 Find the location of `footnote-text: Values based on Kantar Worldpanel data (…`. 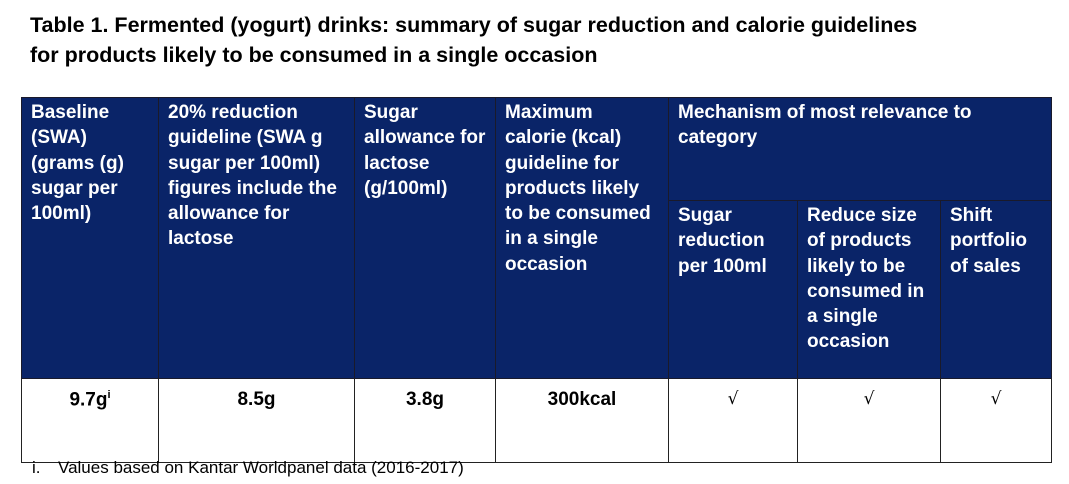

footnote-text: Values based on Kantar Worldpanel data (… is located at coordinates (261, 467).